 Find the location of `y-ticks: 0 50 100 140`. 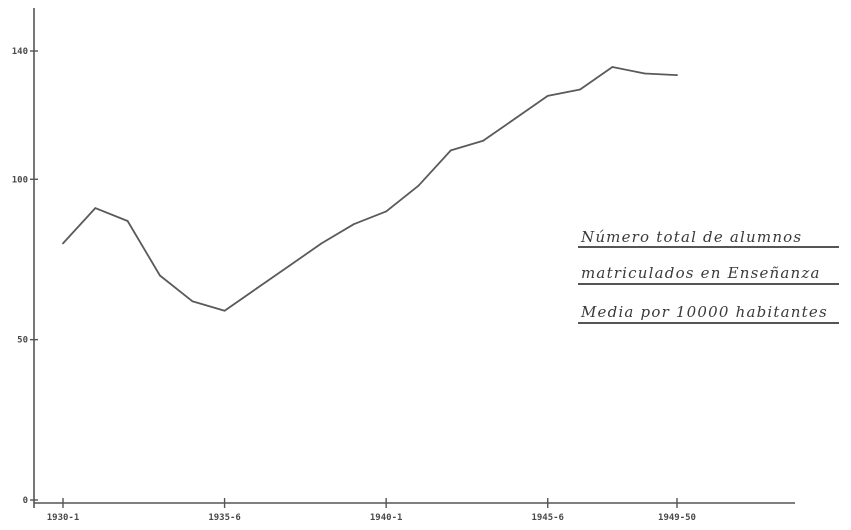

y-ticks: 0 50 100 140 is located at coordinates (25, 276).